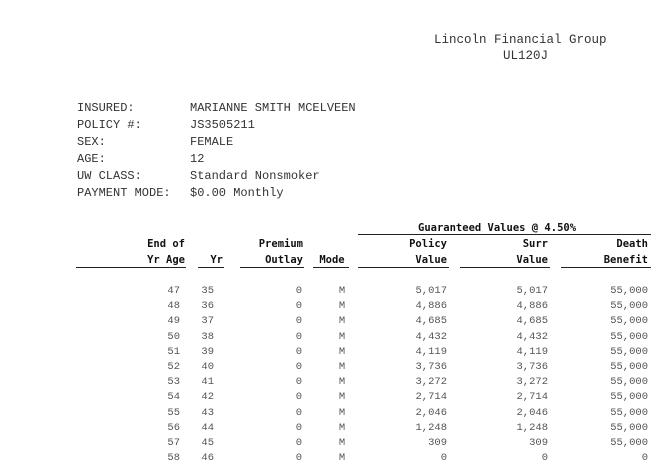 Image resolution: width=661 pixels, height=464 pixels. I want to click on cell-policy-value: 4,886, so click(431, 306).